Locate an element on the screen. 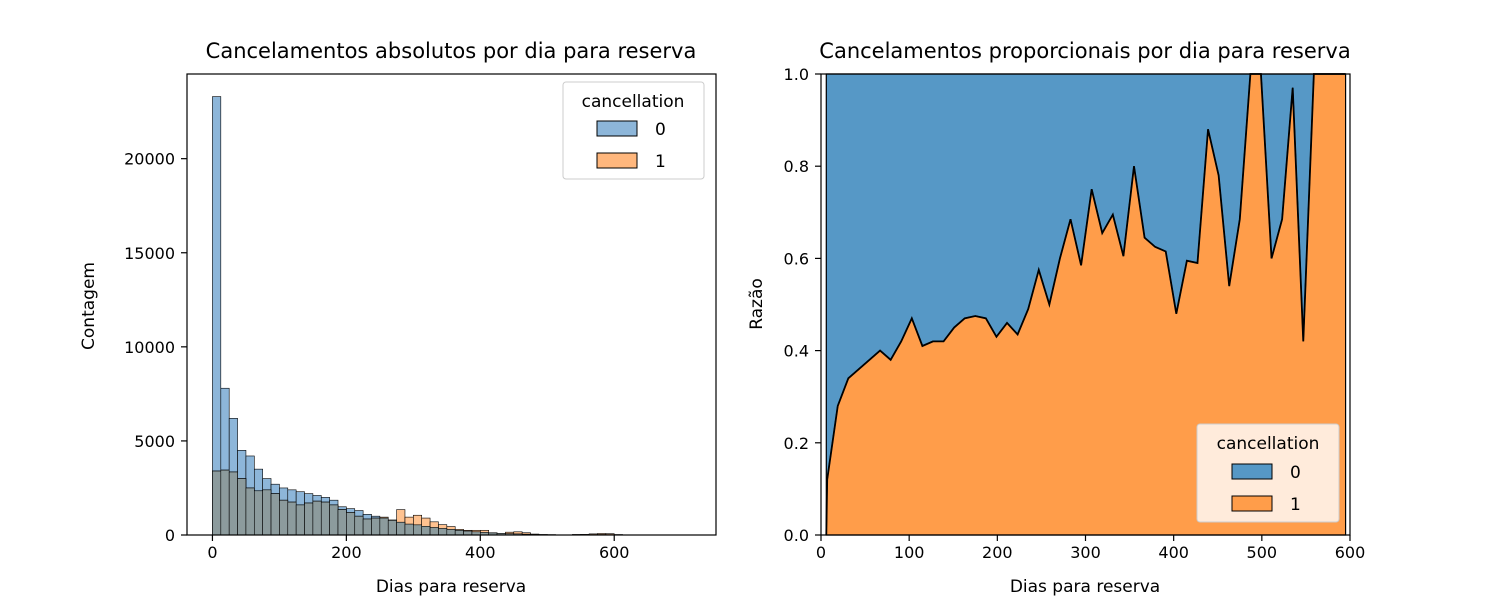  x-tick-label: 300 is located at coordinates (1085, 552).